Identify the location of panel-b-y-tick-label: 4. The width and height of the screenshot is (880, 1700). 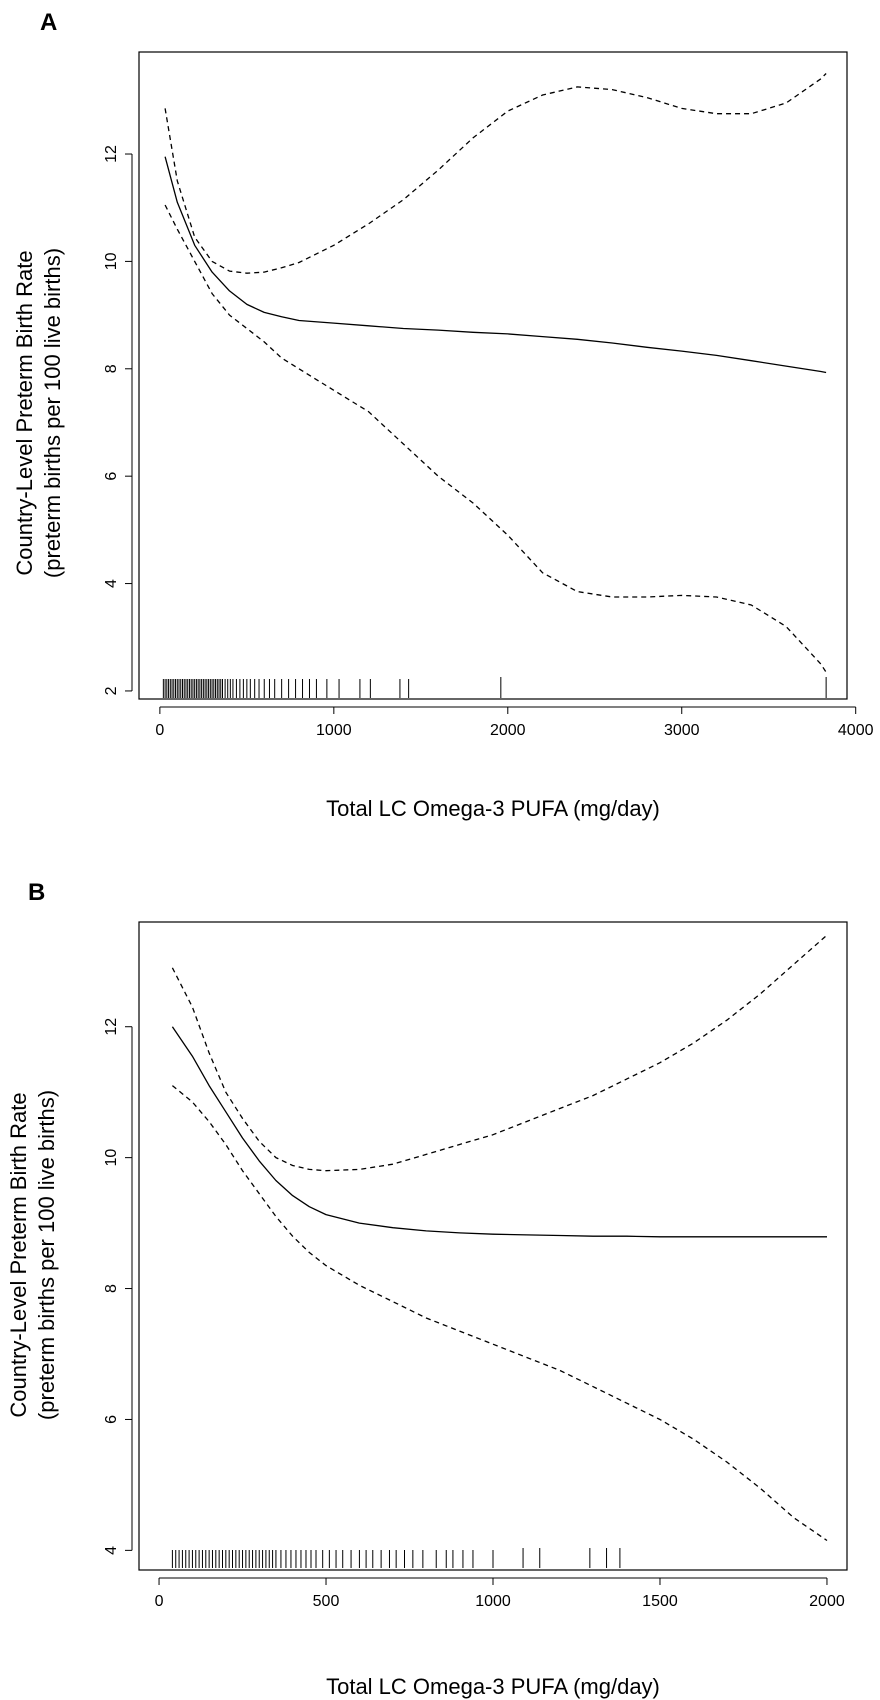
(111, 1550).